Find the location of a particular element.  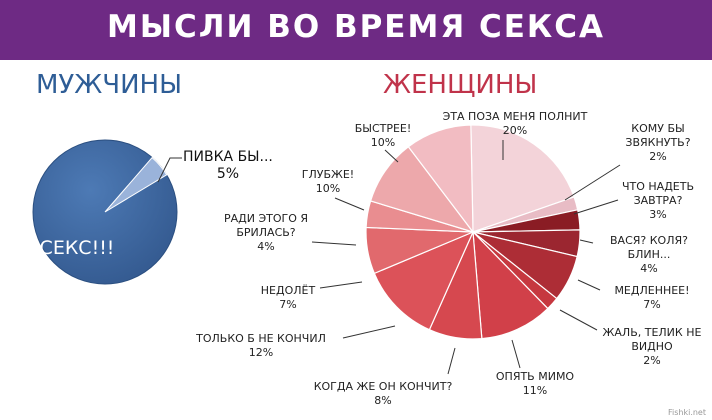

label-wear-pct: 3% is located at coordinates (658, 214).